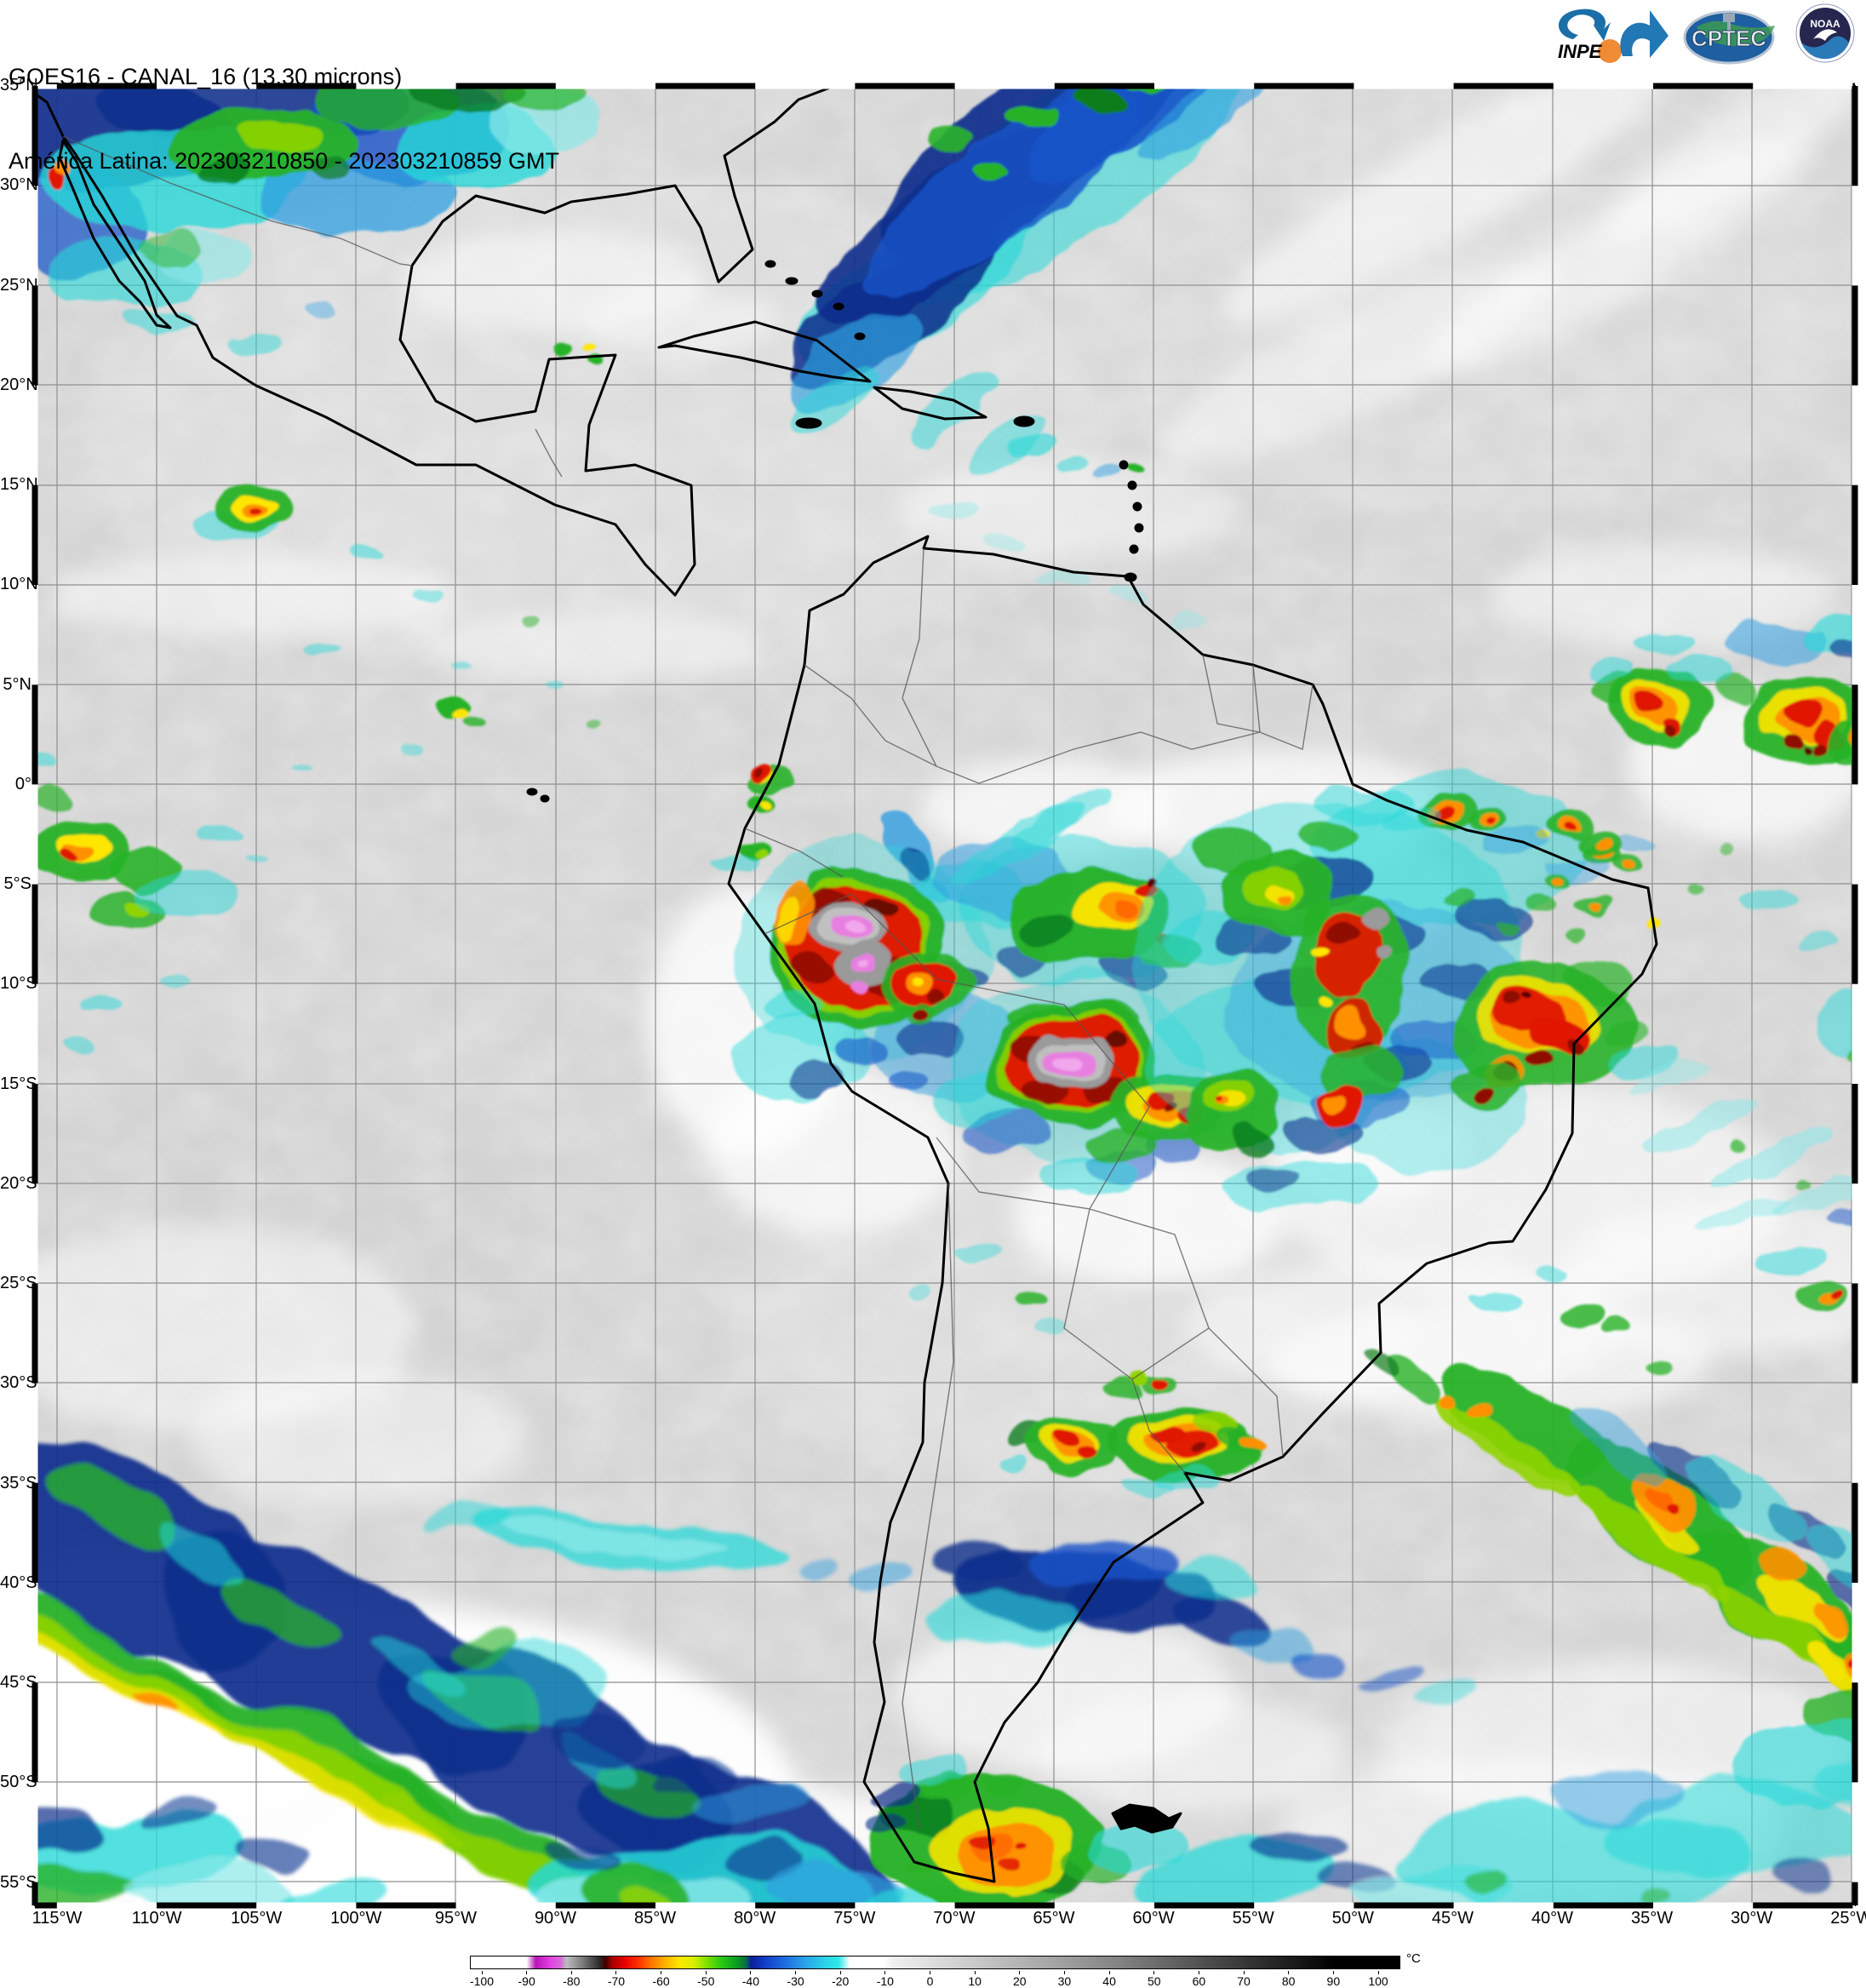 This screenshot has height=1988, width=1866. What do you see at coordinates (18, 1782) in the screenshot?
I see `lat-label: 50°S` at bounding box center [18, 1782].